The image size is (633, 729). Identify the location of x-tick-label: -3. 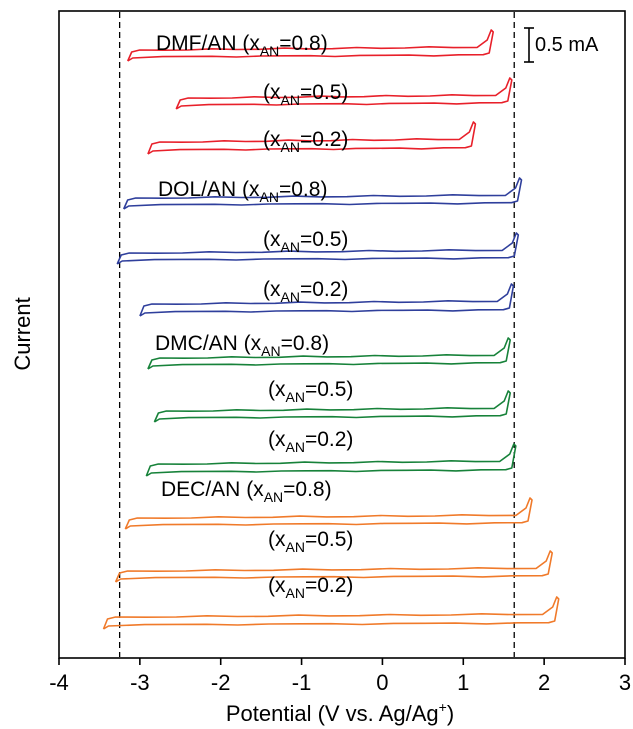
(140, 682).